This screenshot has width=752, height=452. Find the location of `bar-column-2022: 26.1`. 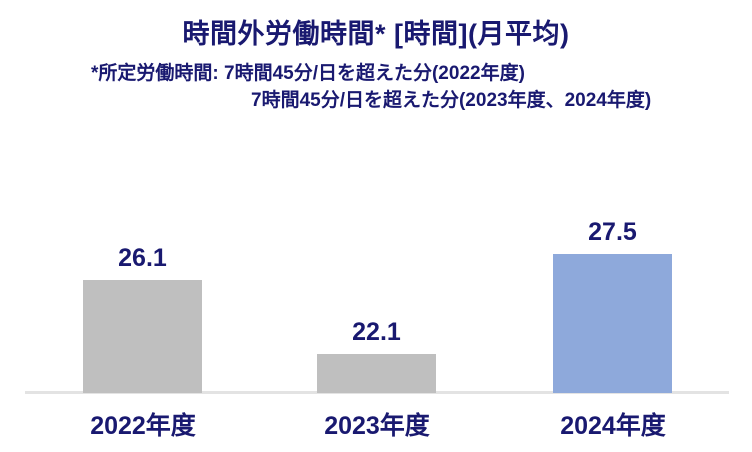

bar-column-2022: 26.1 is located at coordinates (142, 318).